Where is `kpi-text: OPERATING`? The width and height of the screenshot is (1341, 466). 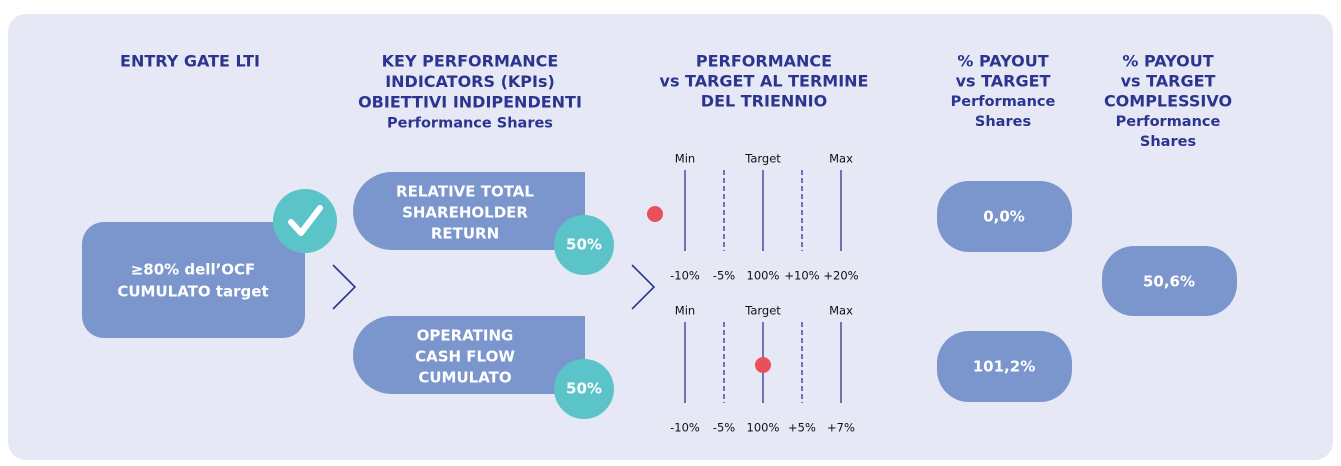
kpi-text: OPERATING is located at coordinates (465, 336).